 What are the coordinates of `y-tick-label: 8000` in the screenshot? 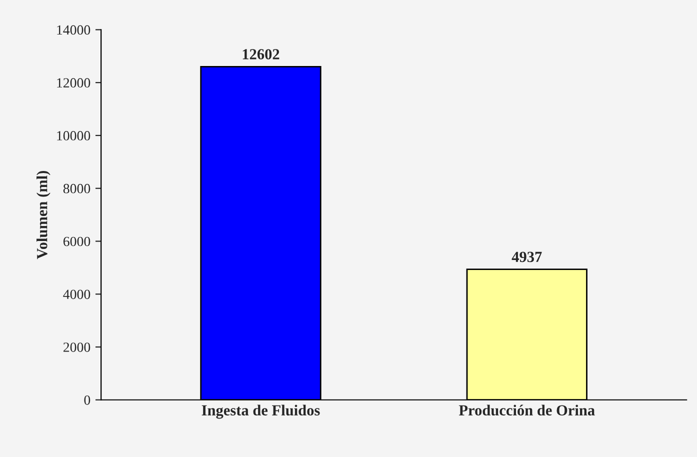 It's located at (76, 189).